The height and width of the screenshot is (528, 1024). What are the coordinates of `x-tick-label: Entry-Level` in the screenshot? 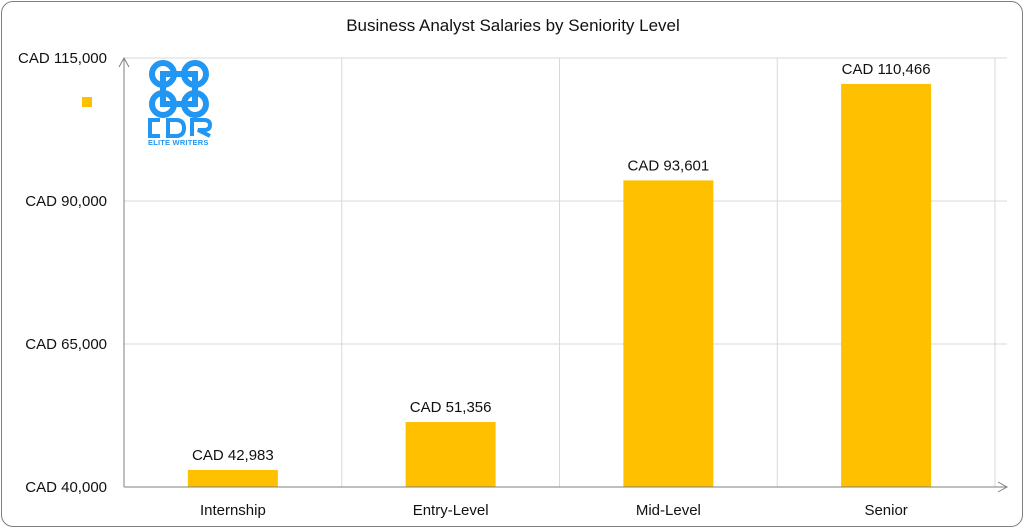 It's located at (451, 510).